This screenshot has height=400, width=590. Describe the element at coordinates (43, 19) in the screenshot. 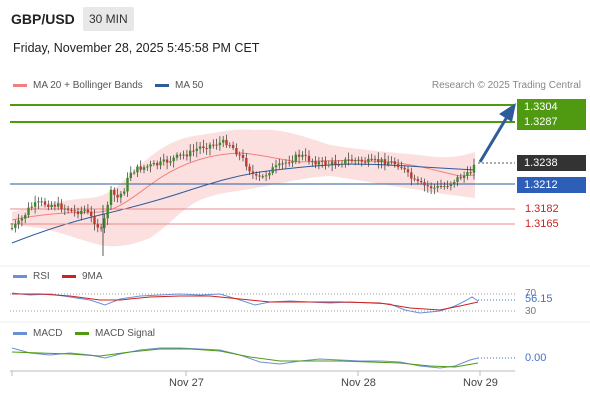

I see `currency-pair: GBP/USD` at that location.